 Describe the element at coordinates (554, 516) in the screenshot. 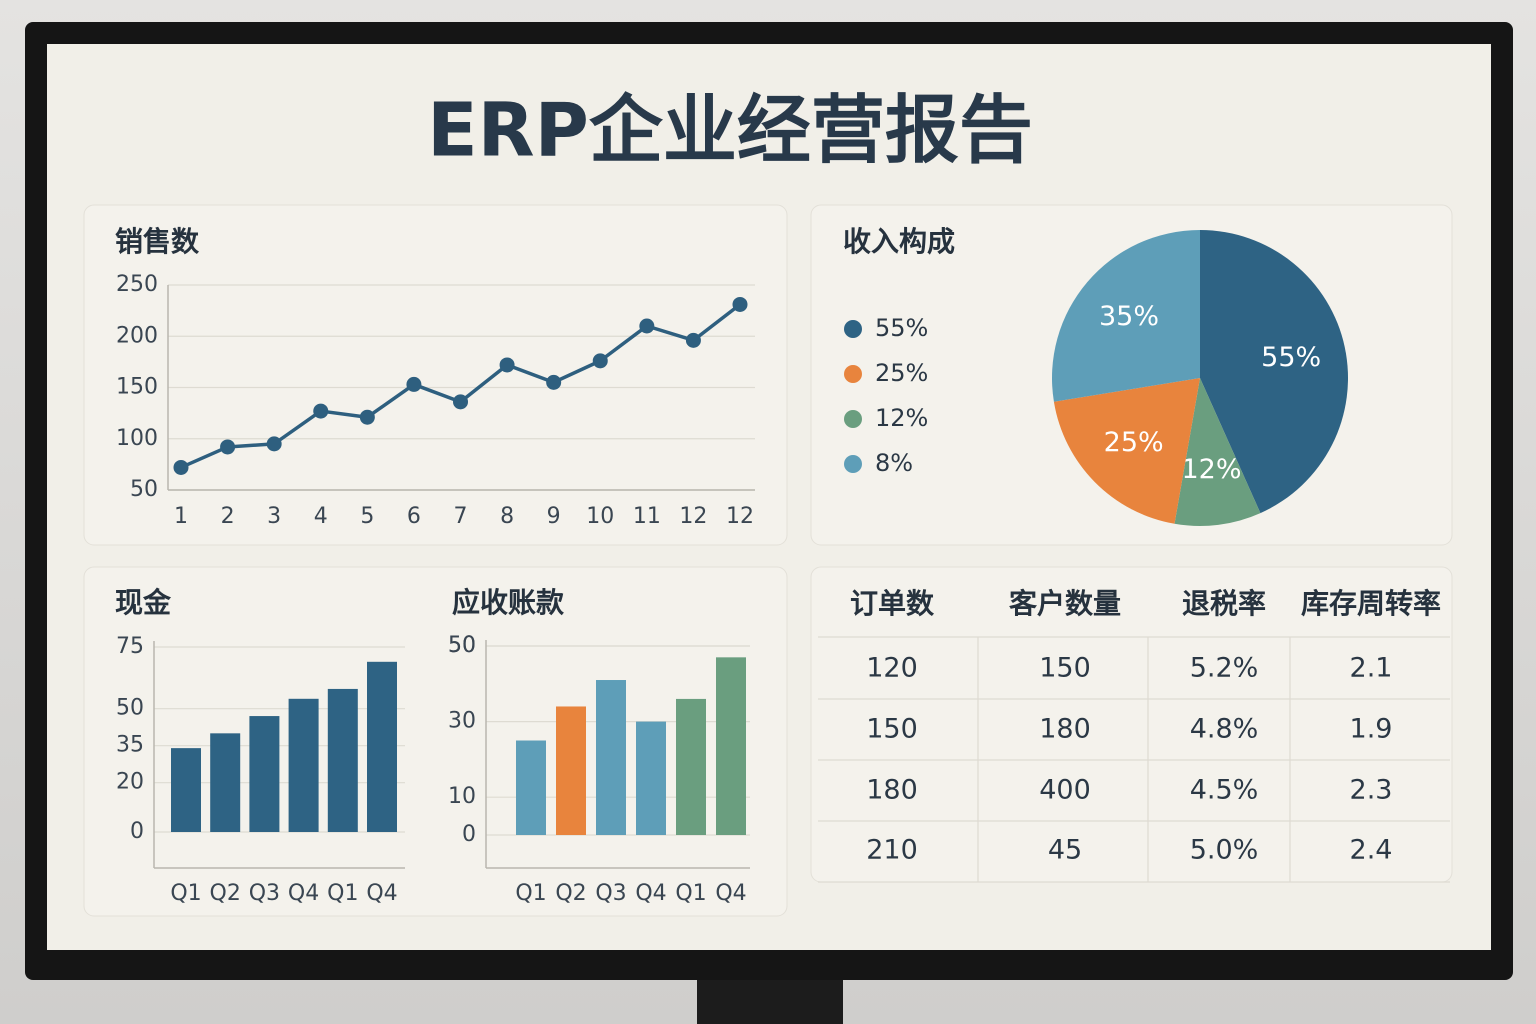

I see `x-tick-label: 9` at that location.